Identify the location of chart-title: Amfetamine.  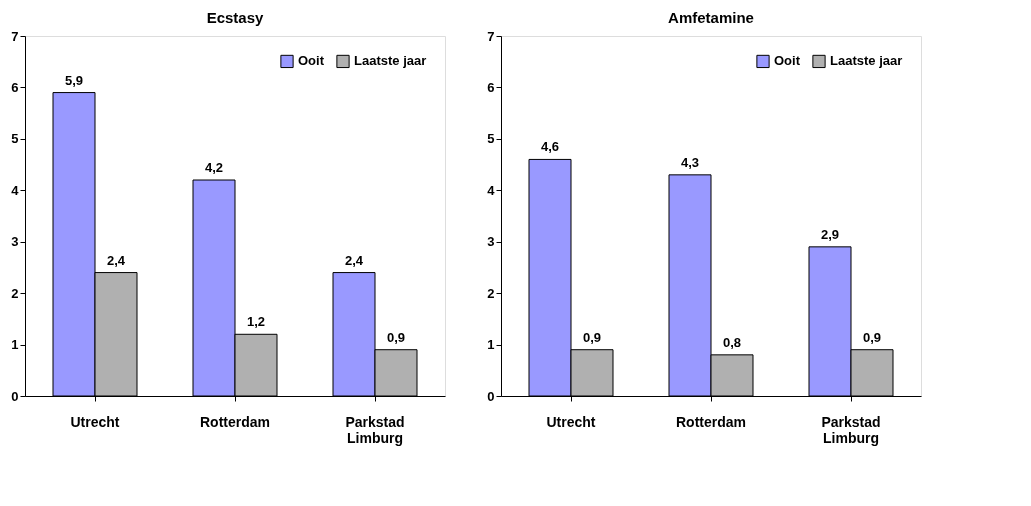
(711, 17).